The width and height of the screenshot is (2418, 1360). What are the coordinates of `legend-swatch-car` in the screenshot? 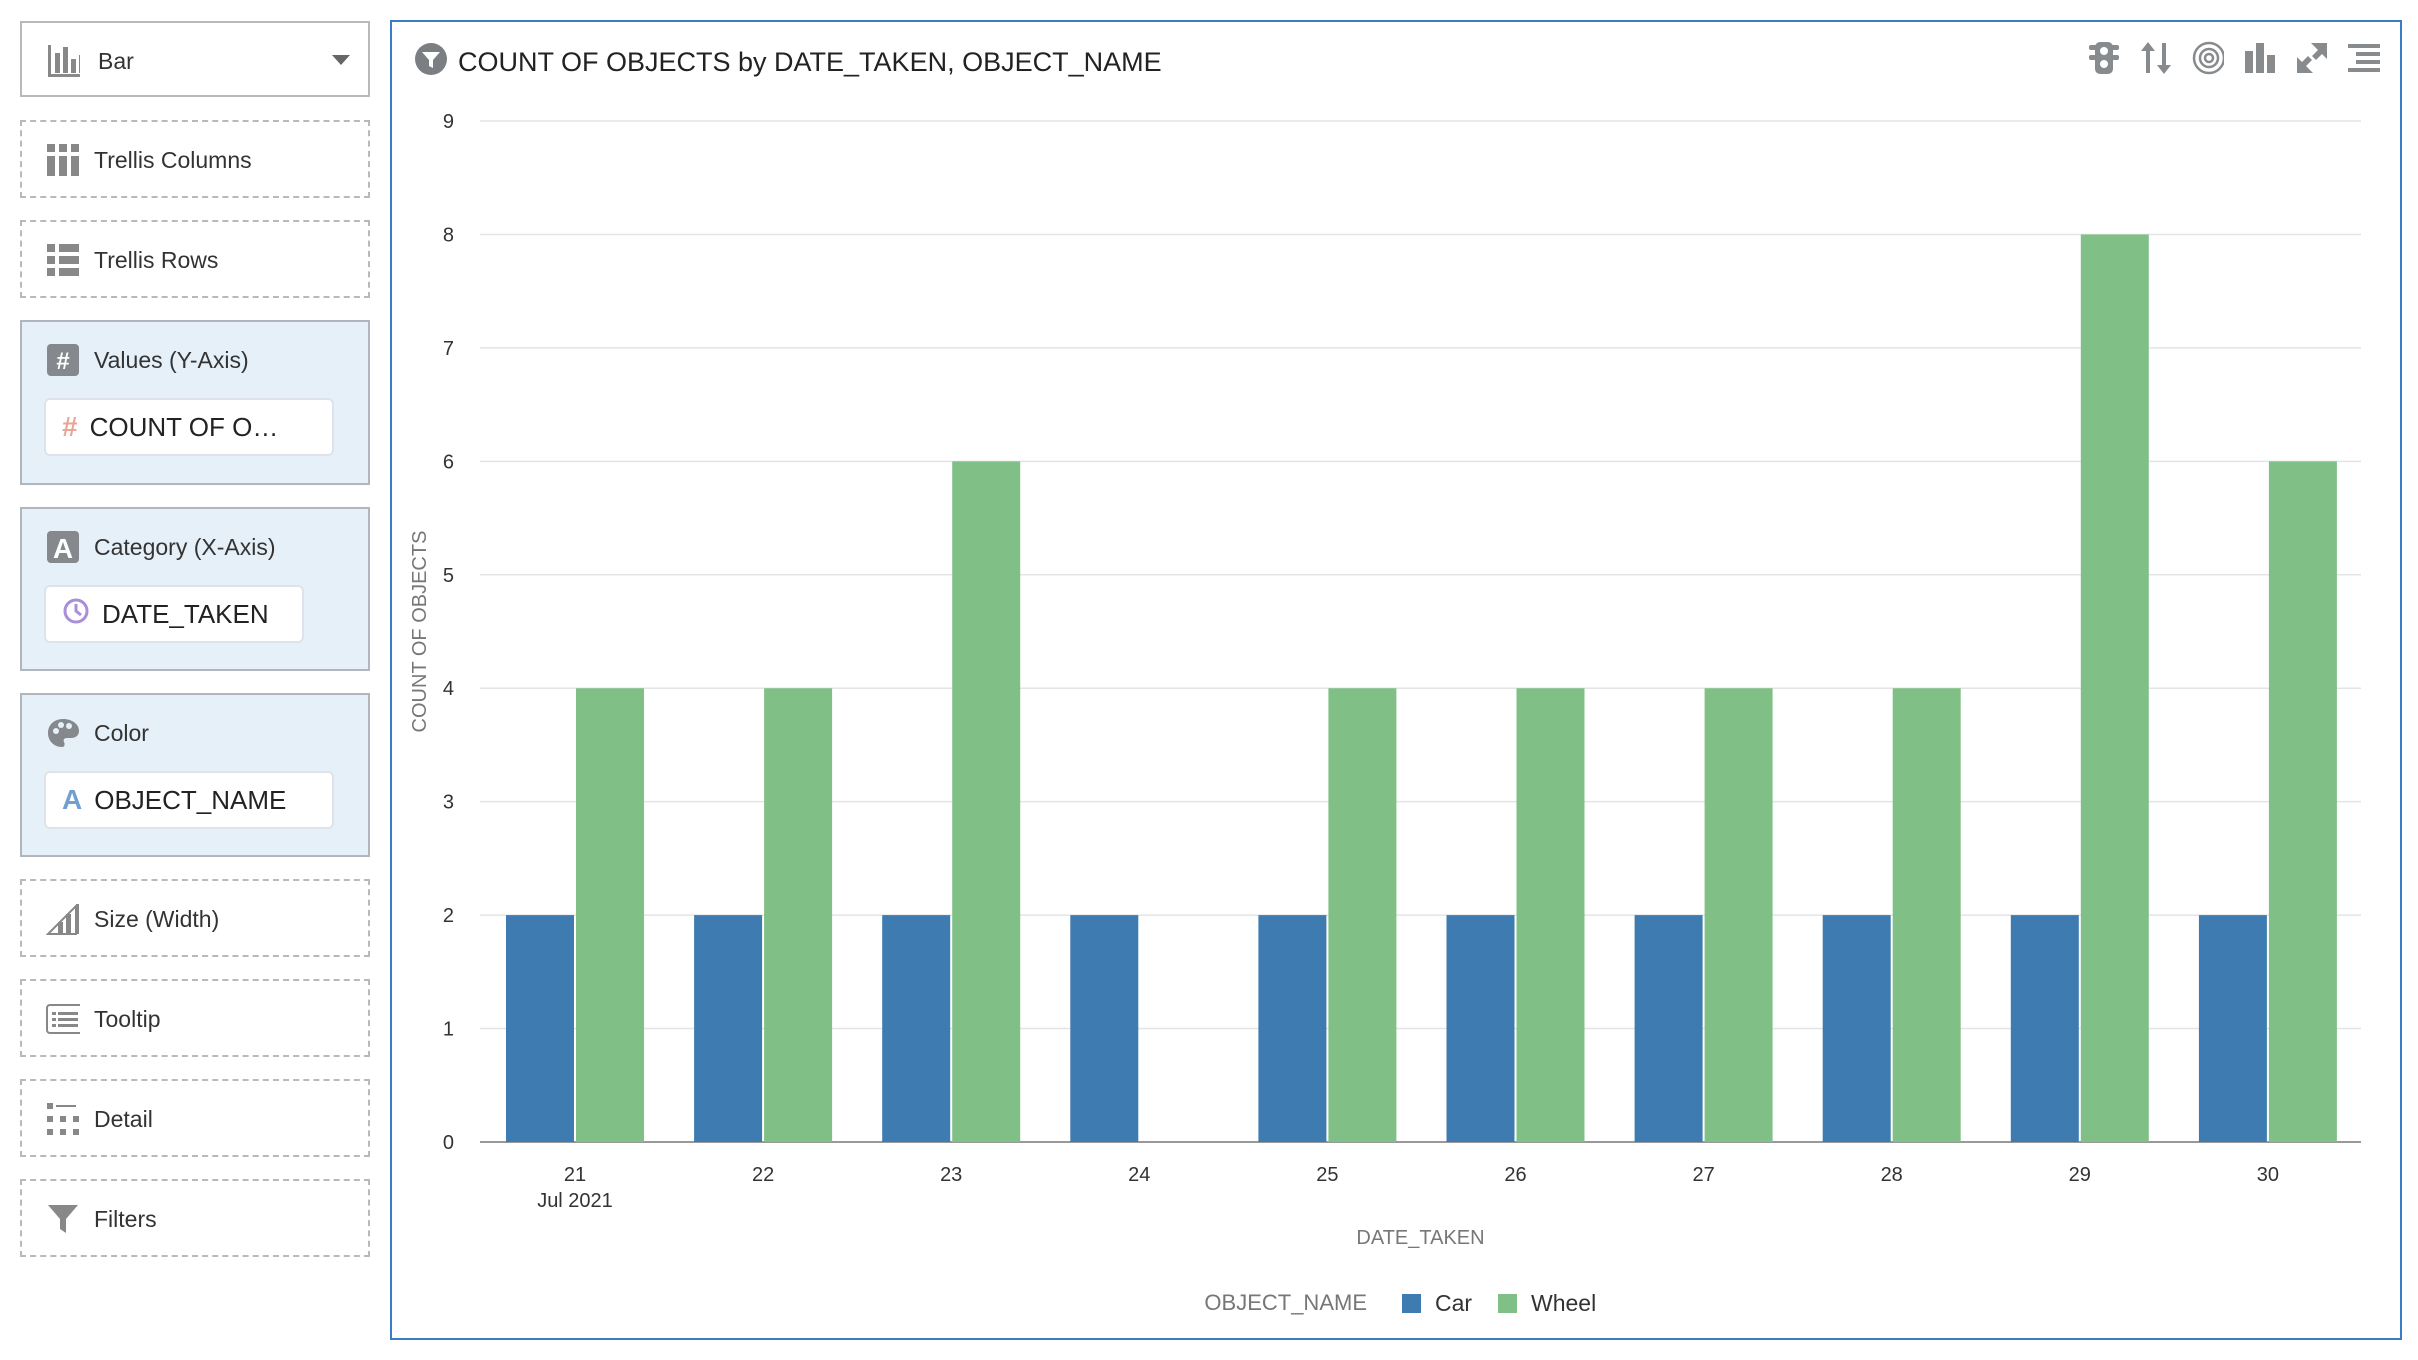 It's located at (1411, 1303).